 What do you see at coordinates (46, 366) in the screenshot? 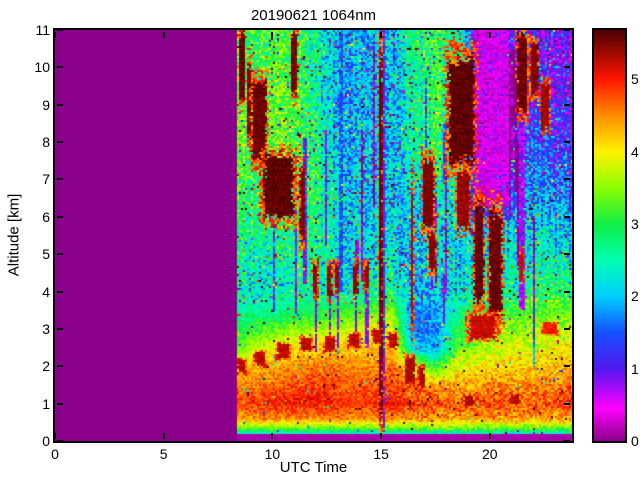
I see `y-tick-label: 2` at bounding box center [46, 366].